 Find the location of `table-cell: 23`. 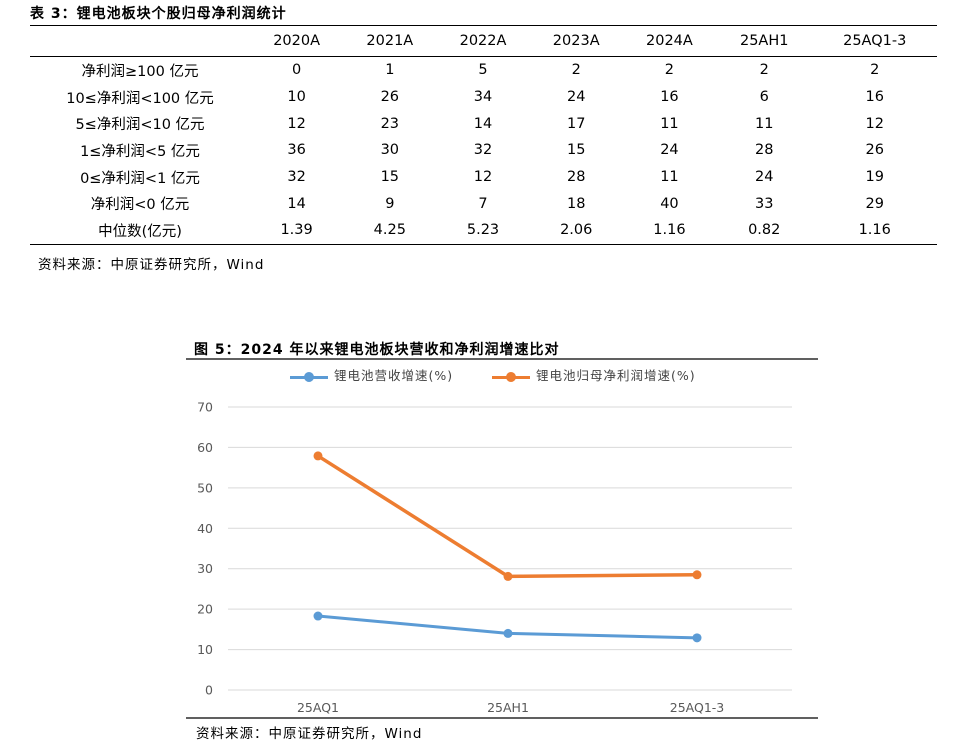

table-cell: 23 is located at coordinates (390, 123).